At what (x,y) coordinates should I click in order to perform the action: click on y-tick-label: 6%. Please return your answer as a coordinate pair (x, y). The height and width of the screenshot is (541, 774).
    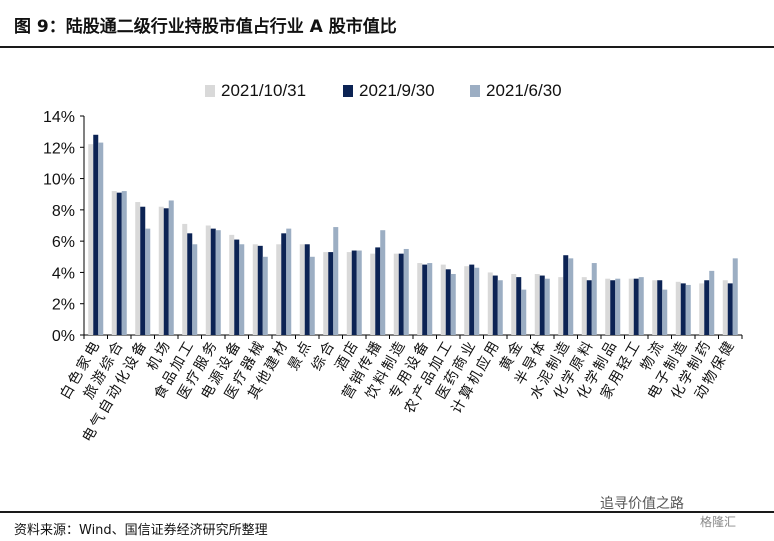
    Looking at the image, I should click on (63, 242).